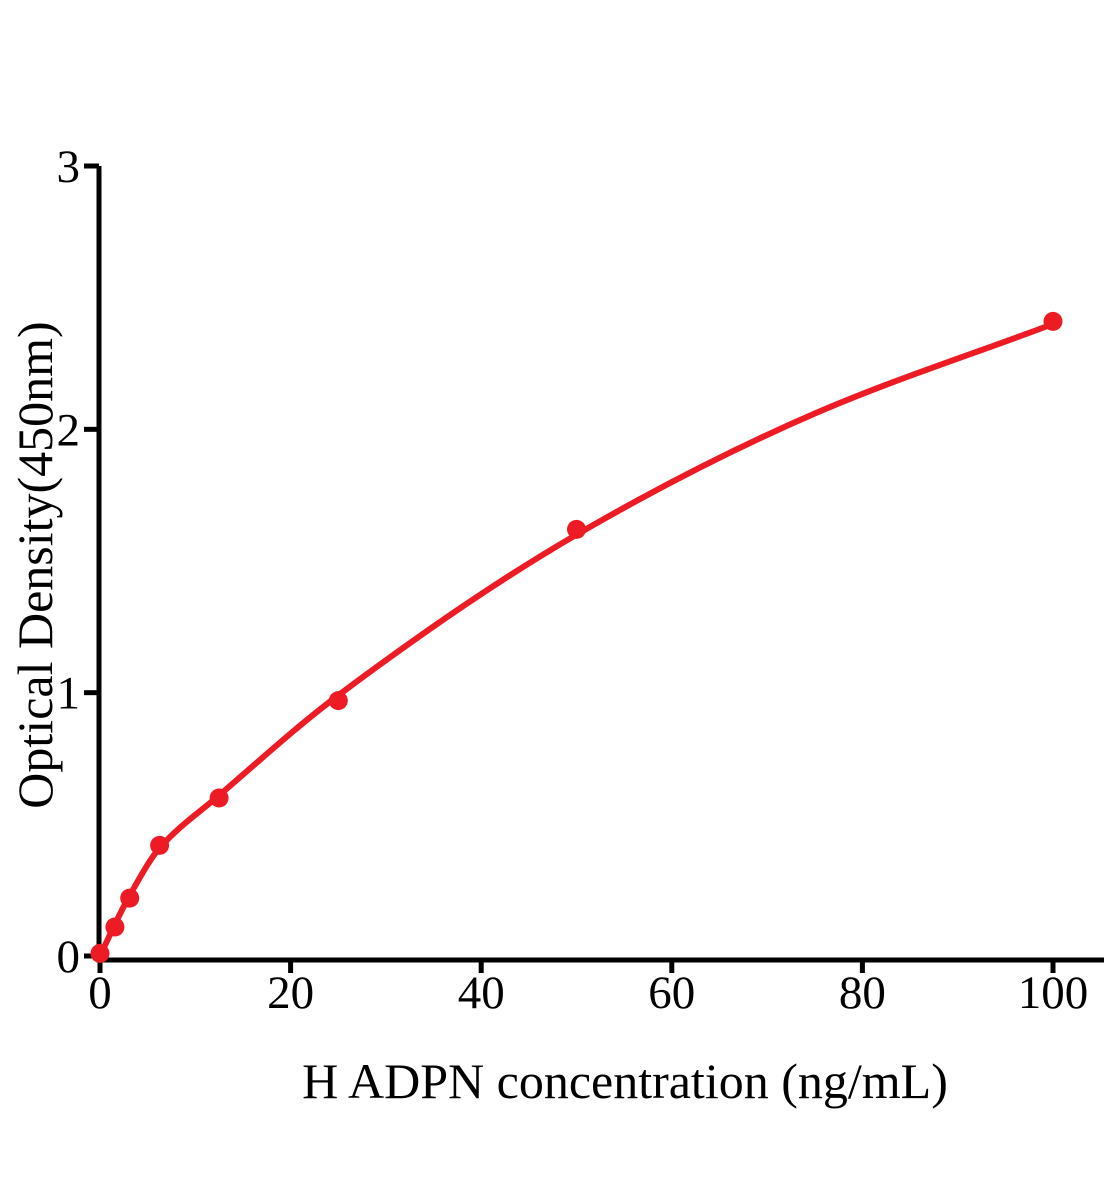 The width and height of the screenshot is (1104, 1200). Describe the element at coordinates (625, 1081) in the screenshot. I see `x-axis-title: H ADPN concentration (ng/mL)` at that location.